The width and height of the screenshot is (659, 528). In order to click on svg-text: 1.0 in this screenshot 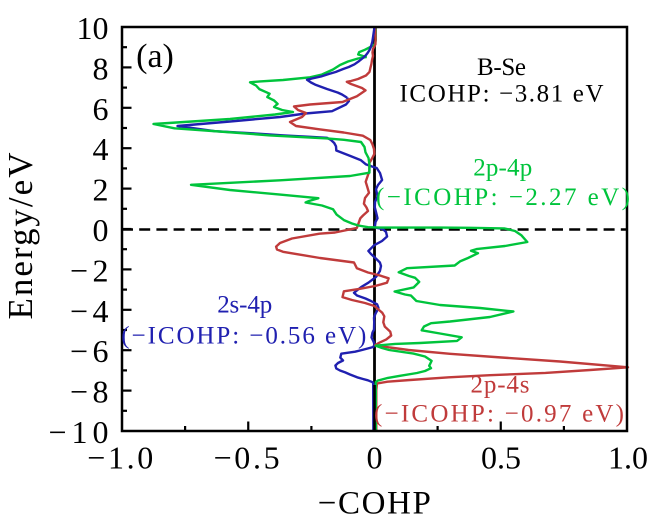, I will do `click(628, 458)`.